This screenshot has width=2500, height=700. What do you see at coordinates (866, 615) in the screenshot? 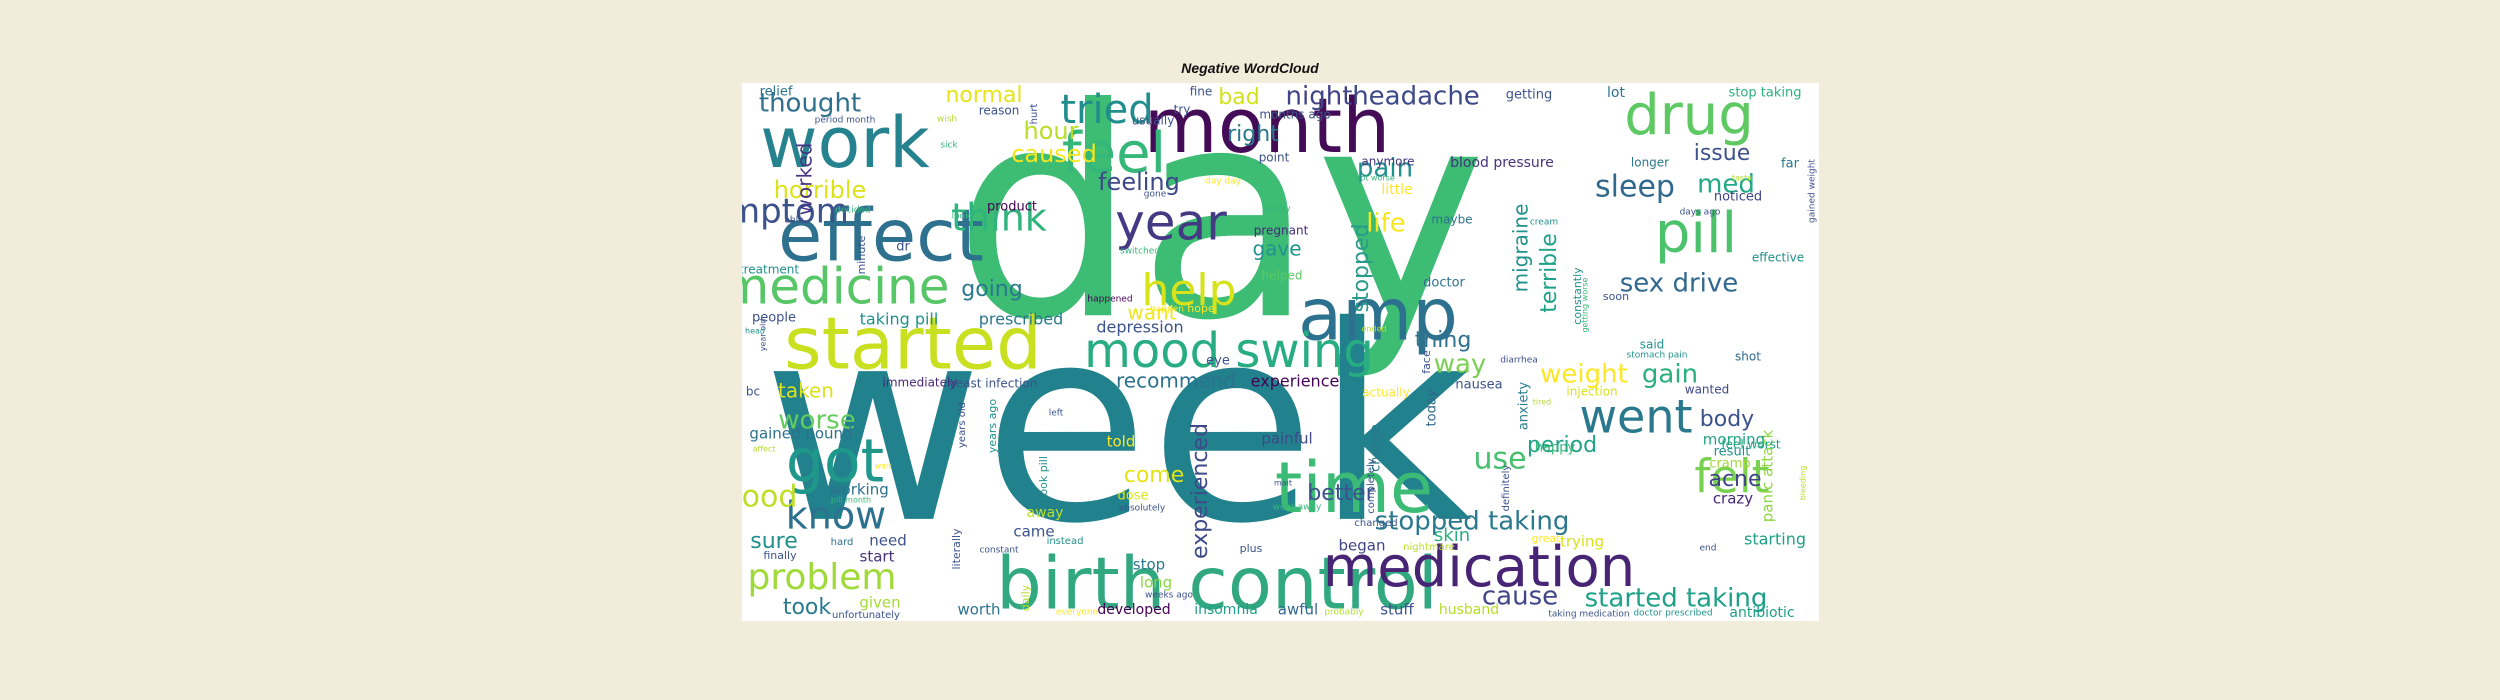
I see `word-unfortunately: unfortunately` at bounding box center [866, 615].